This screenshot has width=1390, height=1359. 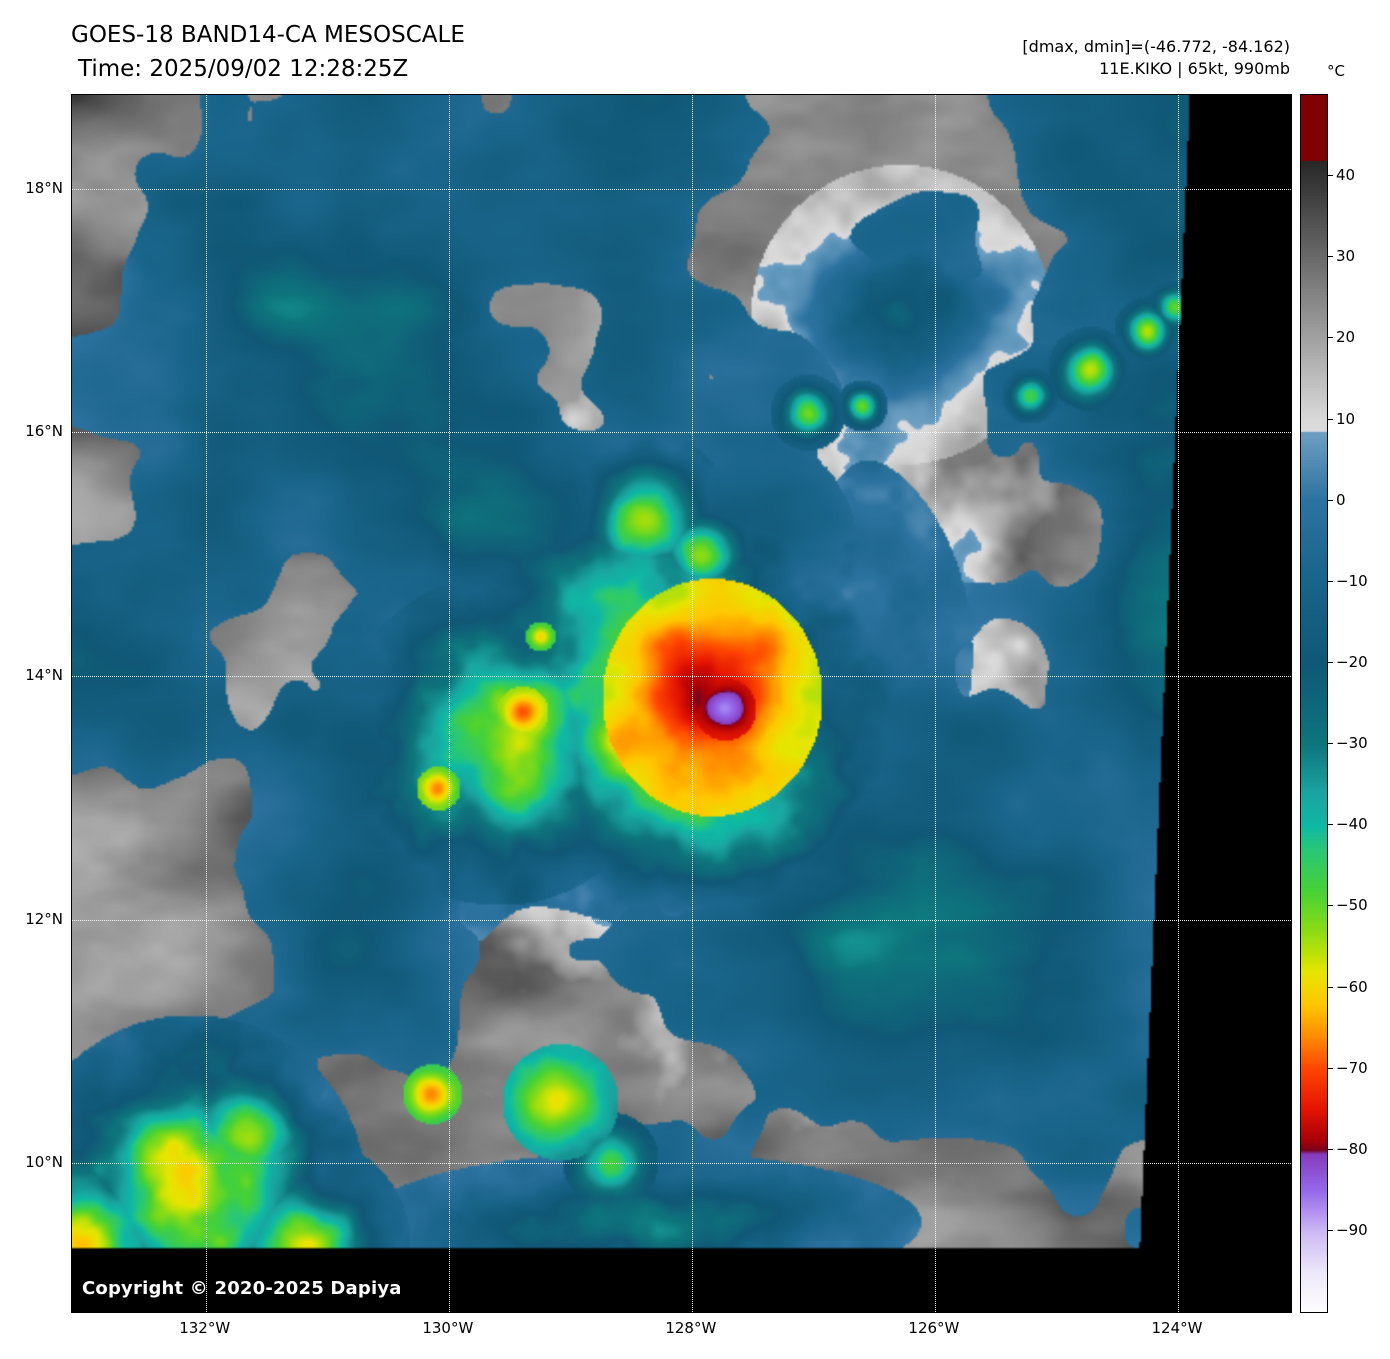 I want to click on lon-tick-label: 128°W, so click(x=691, y=1328).